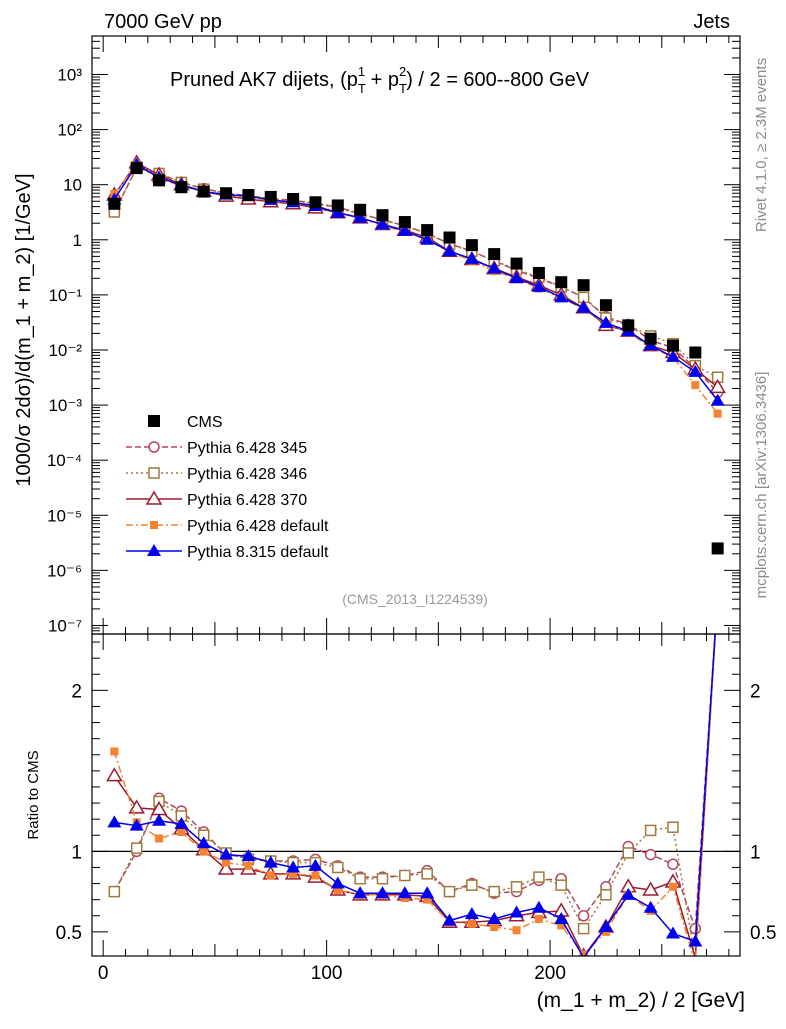 This screenshot has width=786, height=1029. Describe the element at coordinates (64, 460) in the screenshot. I see `y-tick-label: 10⁻⁴` at that location.